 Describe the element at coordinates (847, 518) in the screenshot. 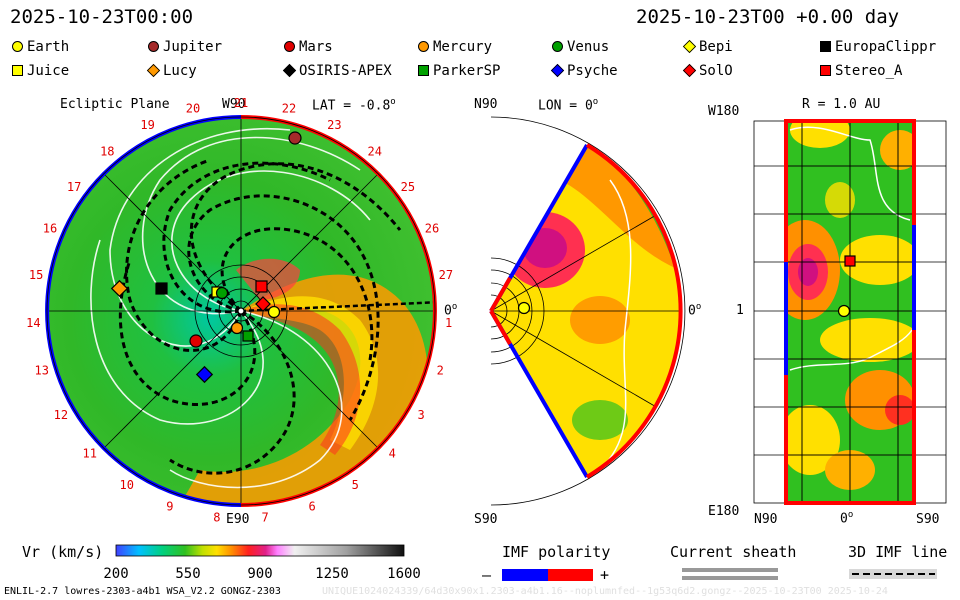

I see `zero-x-label: 0o` at that location.